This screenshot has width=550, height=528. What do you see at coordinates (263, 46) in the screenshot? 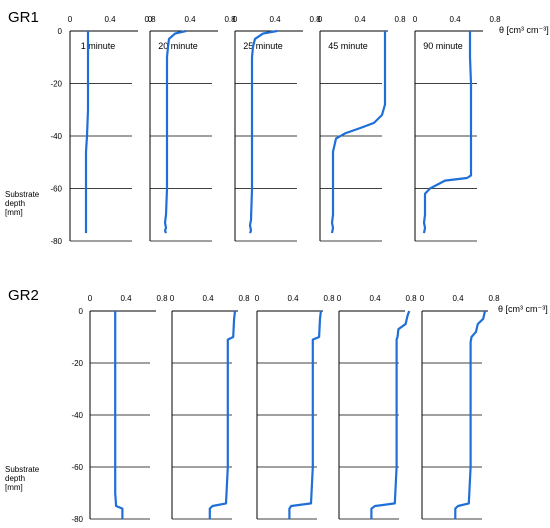
I see `panel-title: 25 minute` at bounding box center [263, 46].